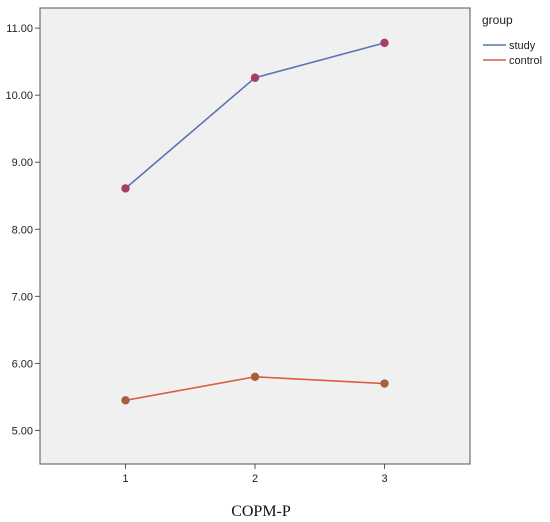  What do you see at coordinates (261, 511) in the screenshot?
I see `x-axis-label: COPM-P` at bounding box center [261, 511].